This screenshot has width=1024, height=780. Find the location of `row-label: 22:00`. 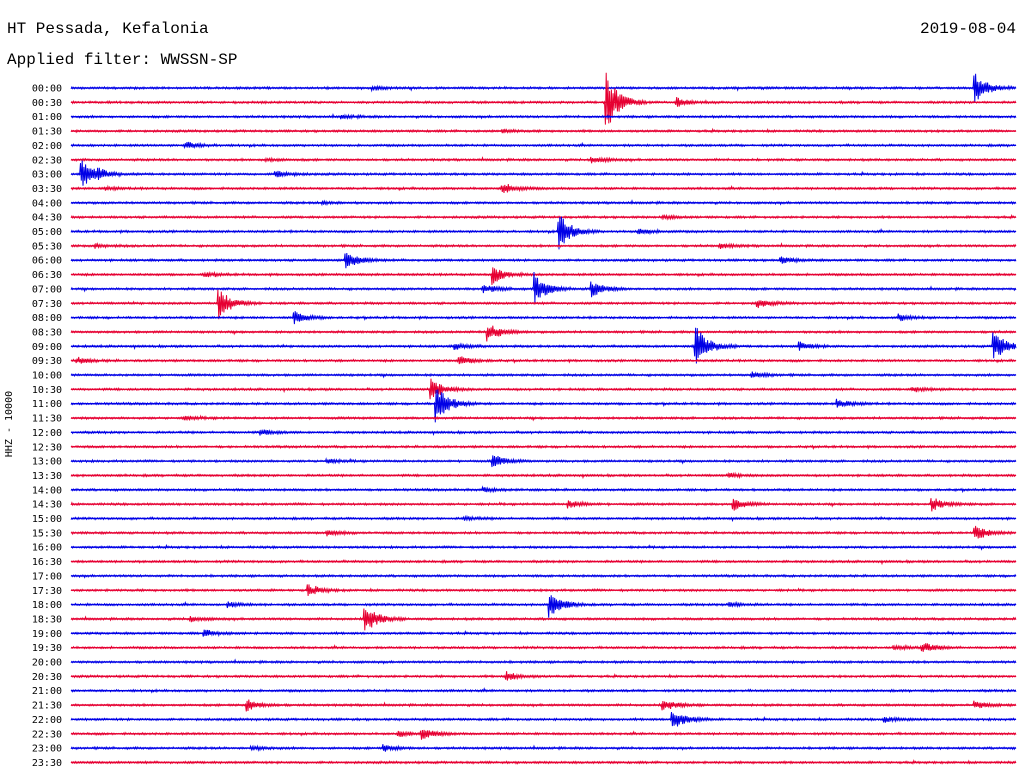

row-label: 22:00 is located at coordinates (47, 720).